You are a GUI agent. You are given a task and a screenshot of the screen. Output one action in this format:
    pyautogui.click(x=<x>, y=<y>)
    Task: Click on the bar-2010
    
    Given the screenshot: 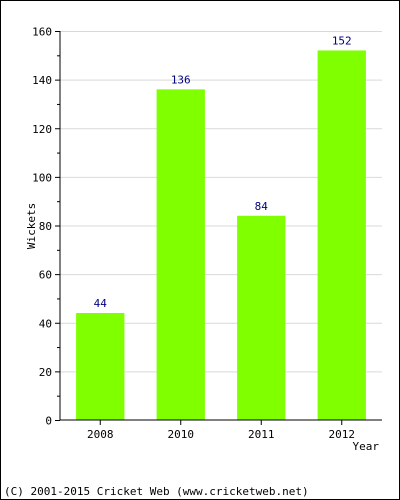 What is the action you would take?
    pyautogui.click(x=180, y=254)
    